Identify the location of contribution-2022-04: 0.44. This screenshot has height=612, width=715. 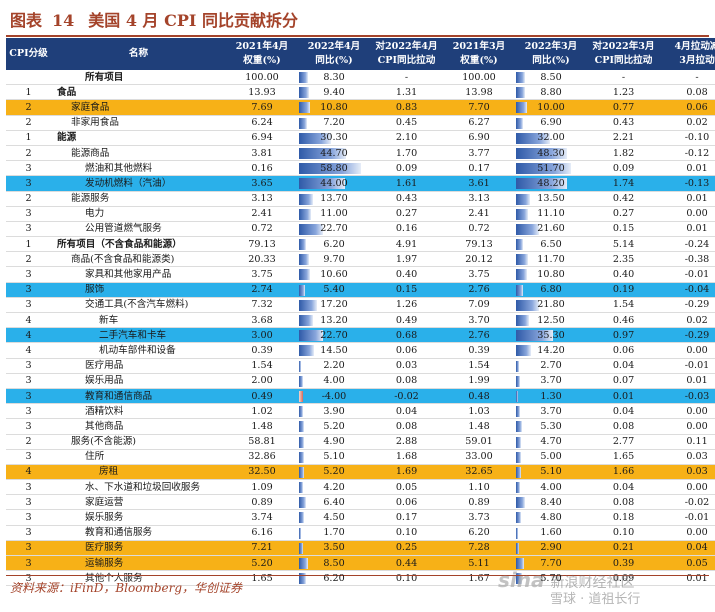
(406, 563).